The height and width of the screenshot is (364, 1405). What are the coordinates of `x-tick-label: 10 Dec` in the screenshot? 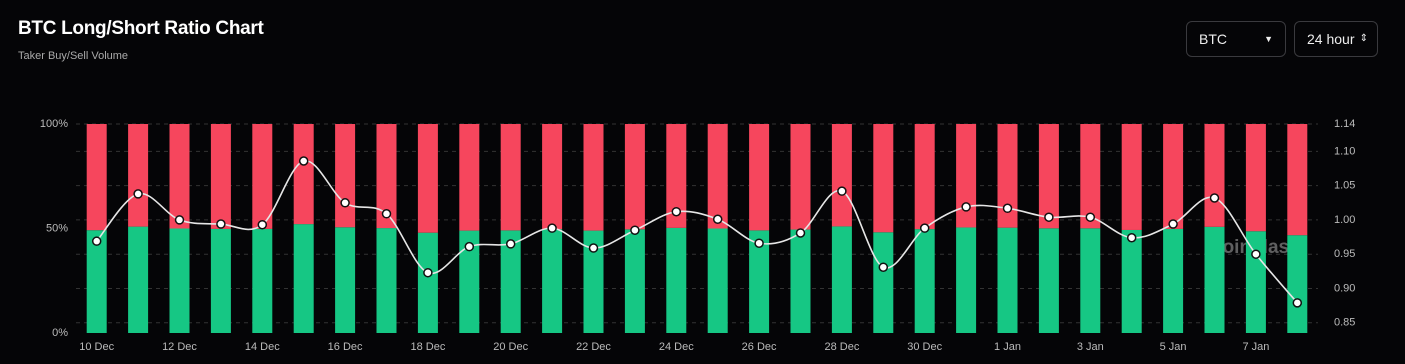 It's located at (96, 347).